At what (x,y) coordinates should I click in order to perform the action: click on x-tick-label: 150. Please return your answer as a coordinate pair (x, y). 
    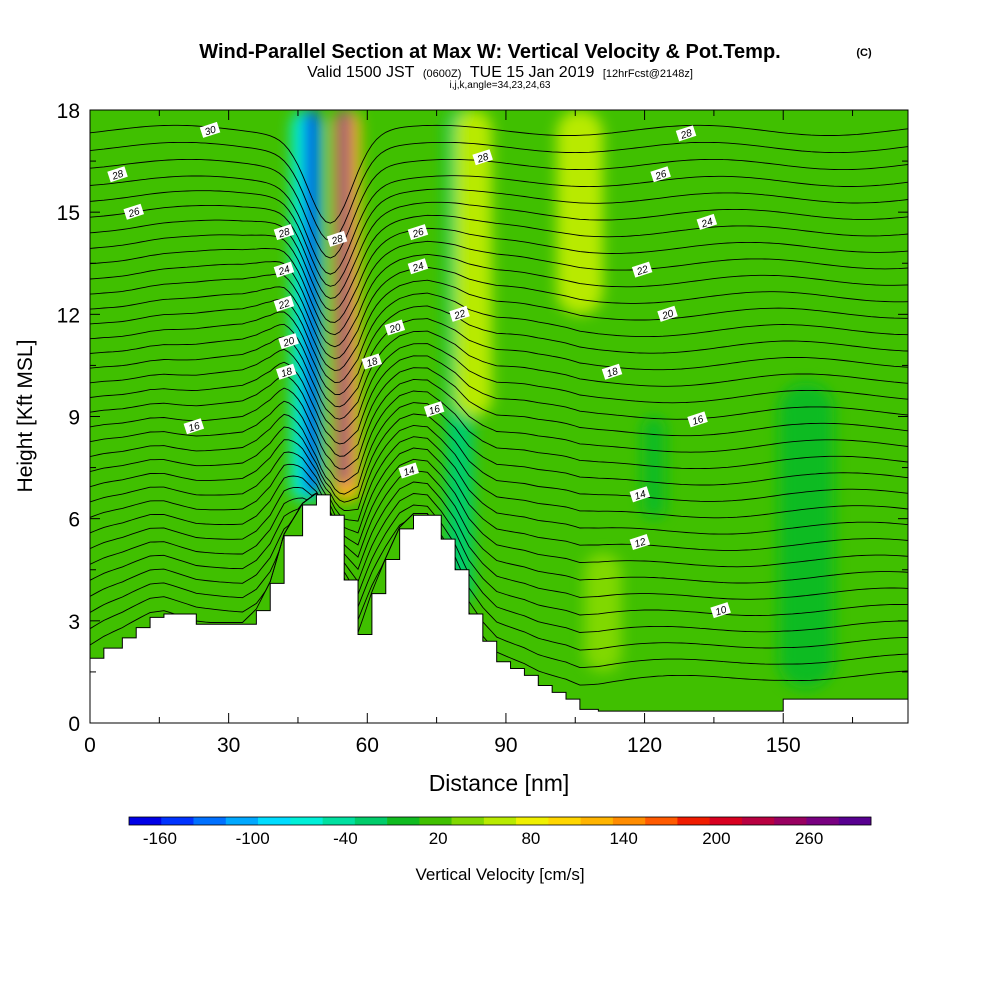
    Looking at the image, I should click on (783, 745).